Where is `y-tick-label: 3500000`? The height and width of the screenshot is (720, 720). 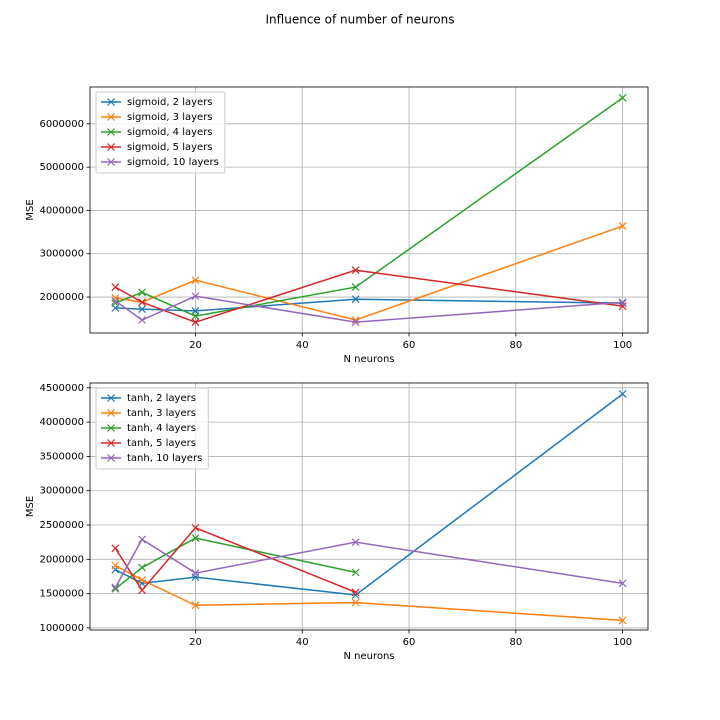
y-tick-label: 3500000 is located at coordinates (61, 456).